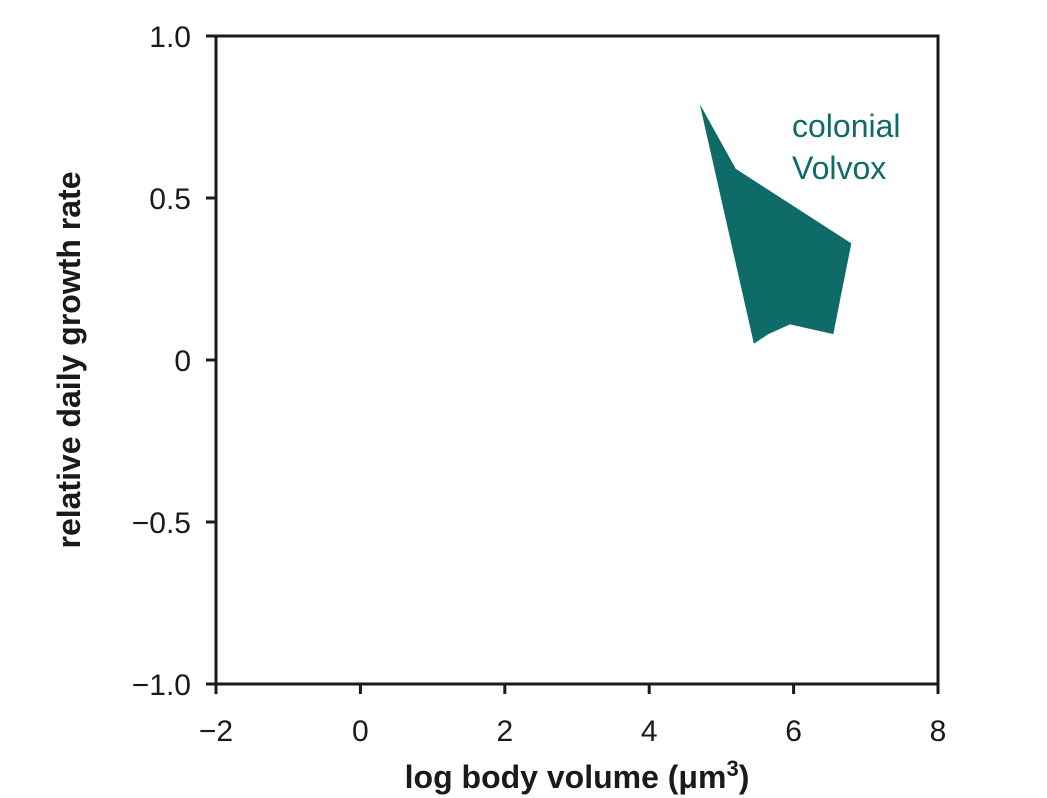 This screenshot has width=1047, height=798. What do you see at coordinates (360, 731) in the screenshot?
I see `x-tick-label: 0` at bounding box center [360, 731].